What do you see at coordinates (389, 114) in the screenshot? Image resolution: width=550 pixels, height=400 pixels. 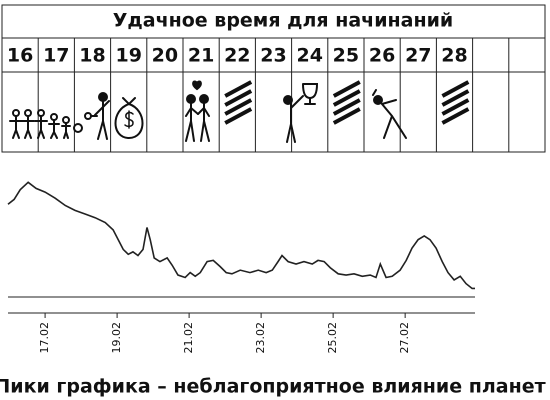 I see `stretch-icon` at bounding box center [389, 114].